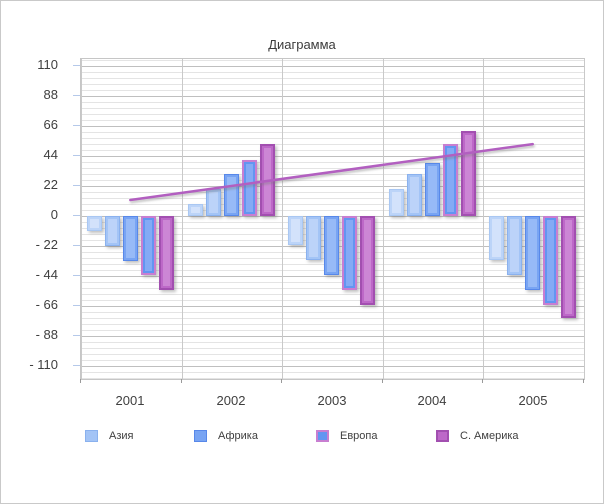 This screenshot has height=504, width=604. Describe the element at coordinates (50, 154) in the screenshot. I see `y-axis-label: 44` at that location.